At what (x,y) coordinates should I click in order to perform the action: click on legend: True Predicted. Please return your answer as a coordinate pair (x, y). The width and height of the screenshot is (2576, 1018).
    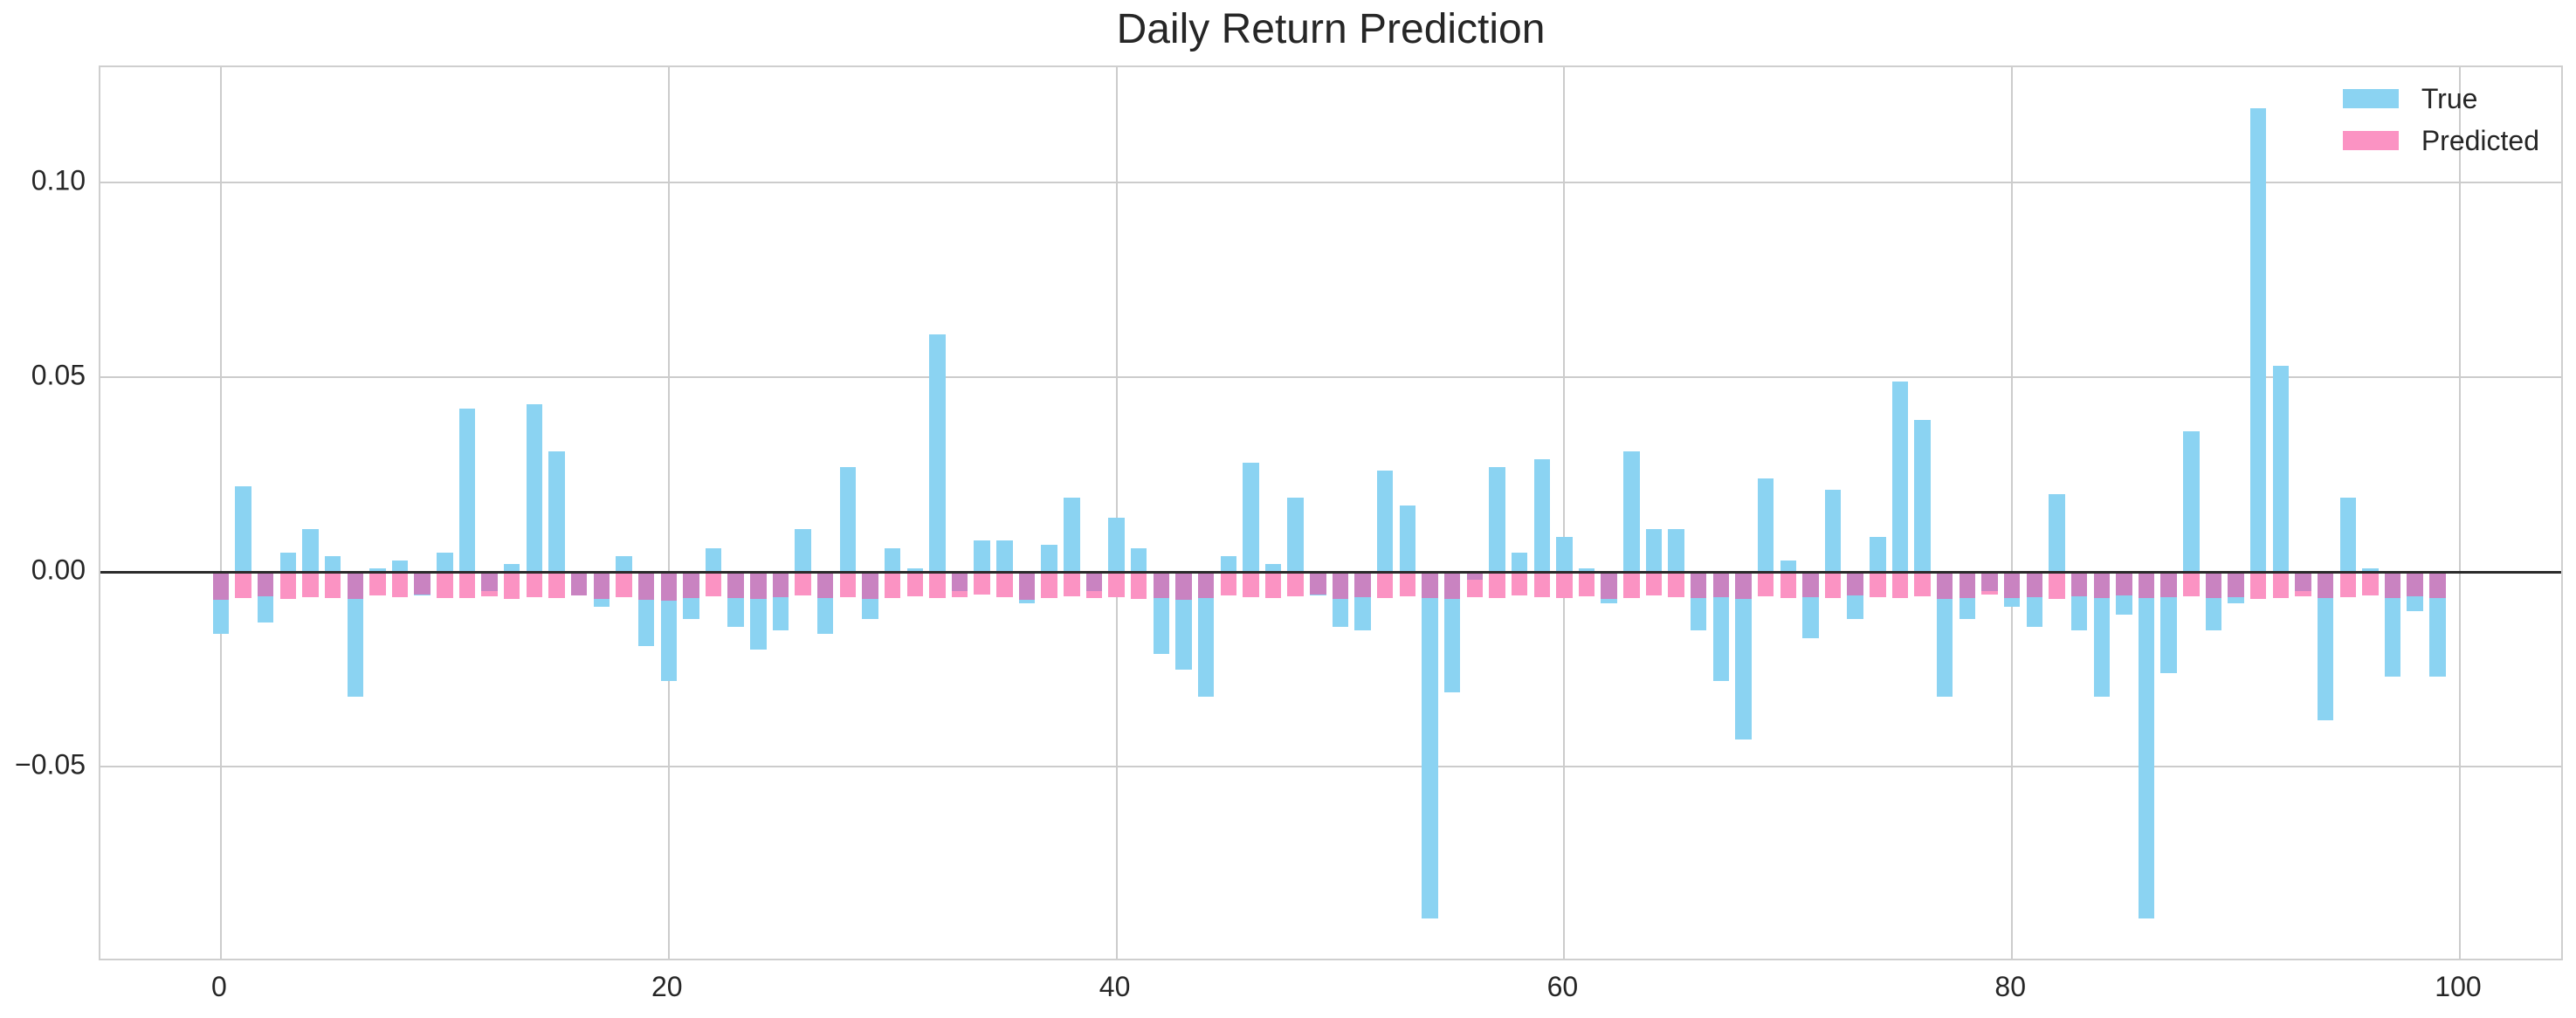
    Looking at the image, I should click on (2440, 120).